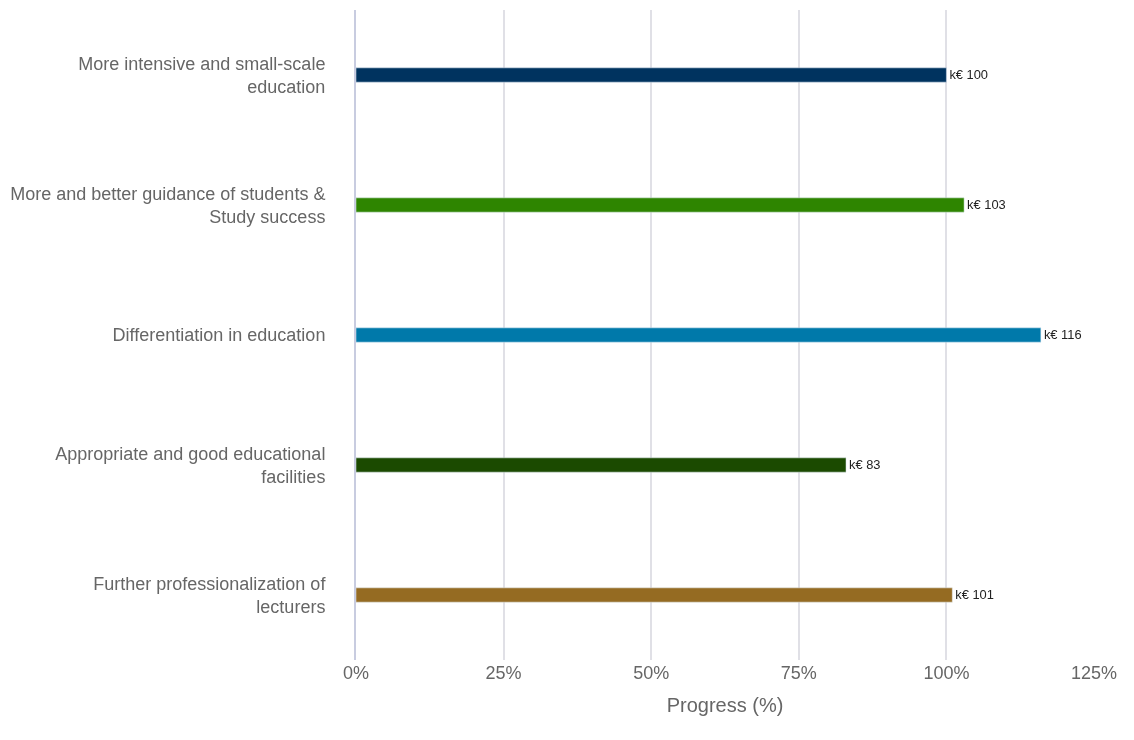  I want to click on data-label: k€ 83, so click(865, 465).